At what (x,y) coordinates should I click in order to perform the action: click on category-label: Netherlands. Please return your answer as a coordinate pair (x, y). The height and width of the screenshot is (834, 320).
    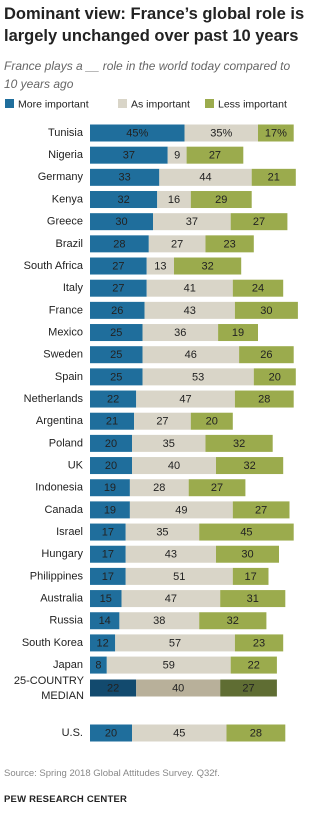
    Looking at the image, I should click on (54, 399).